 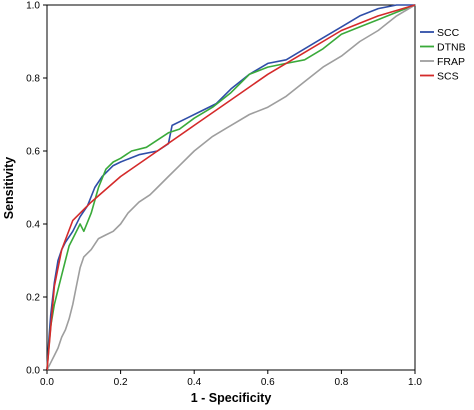 What do you see at coordinates (341, 382) in the screenshot?
I see `x-tick-label: 0.8` at bounding box center [341, 382].